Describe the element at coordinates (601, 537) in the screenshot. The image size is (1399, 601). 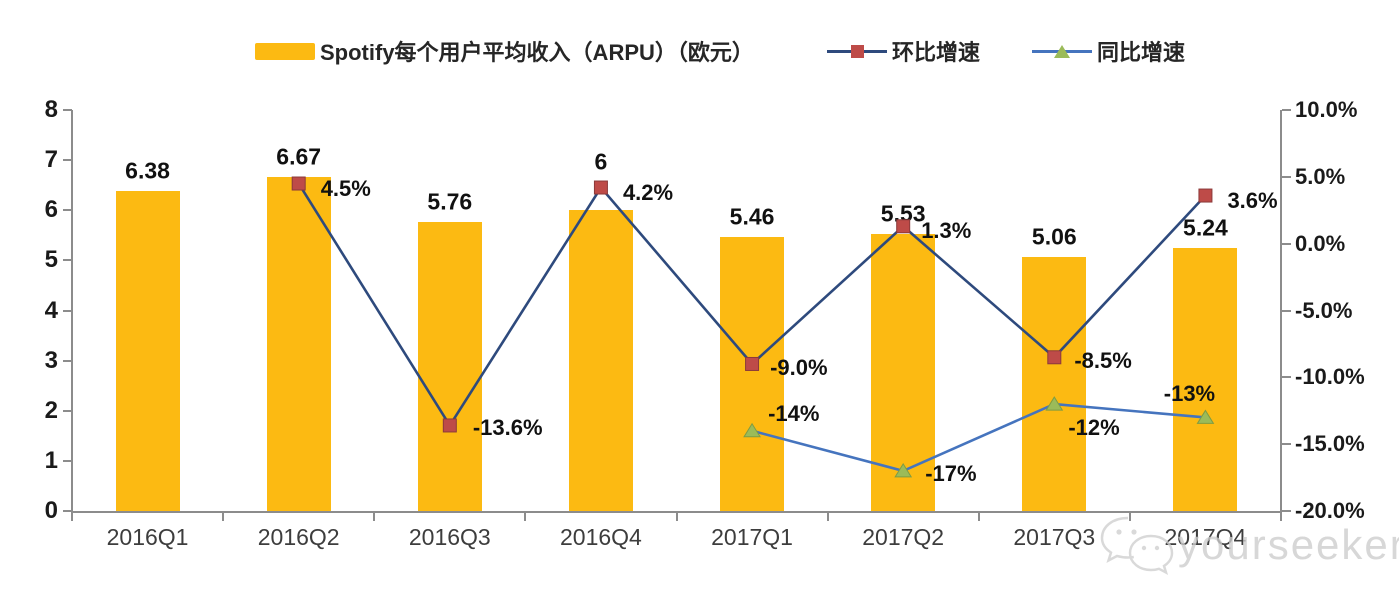
I see `x-category-label: 2016Q4` at that location.